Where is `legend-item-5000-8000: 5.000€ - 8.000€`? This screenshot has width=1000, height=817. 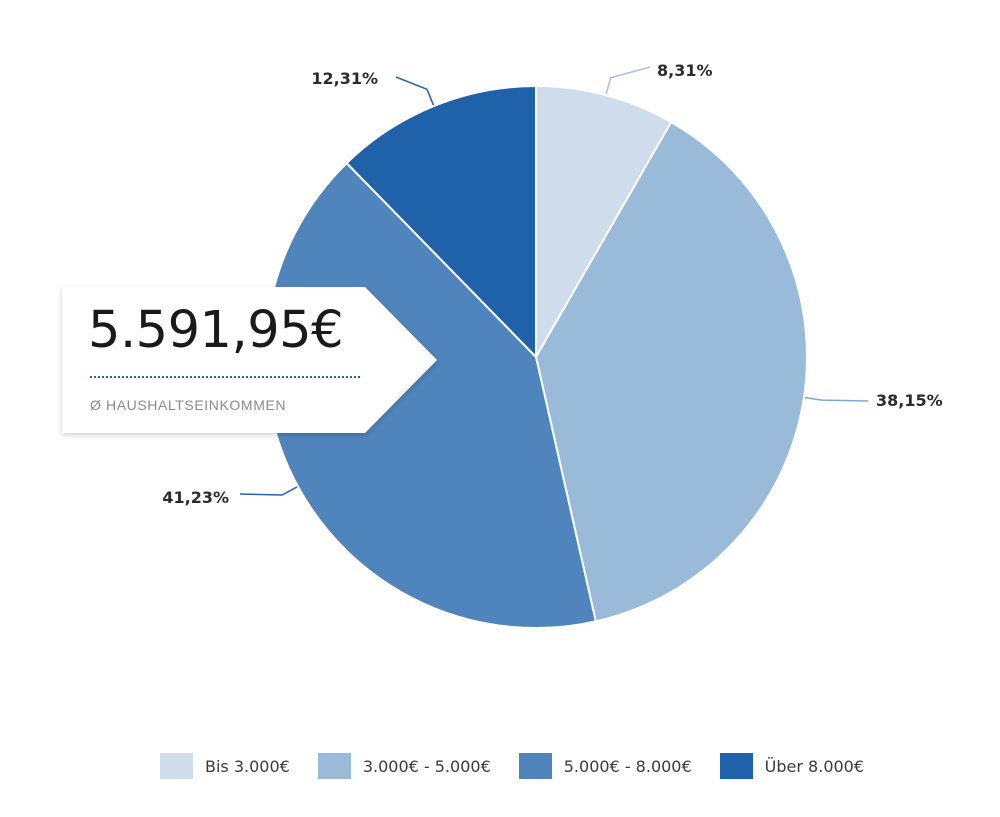
legend-item-5000-8000: 5.000€ - 8.000€ is located at coordinates (605, 766).